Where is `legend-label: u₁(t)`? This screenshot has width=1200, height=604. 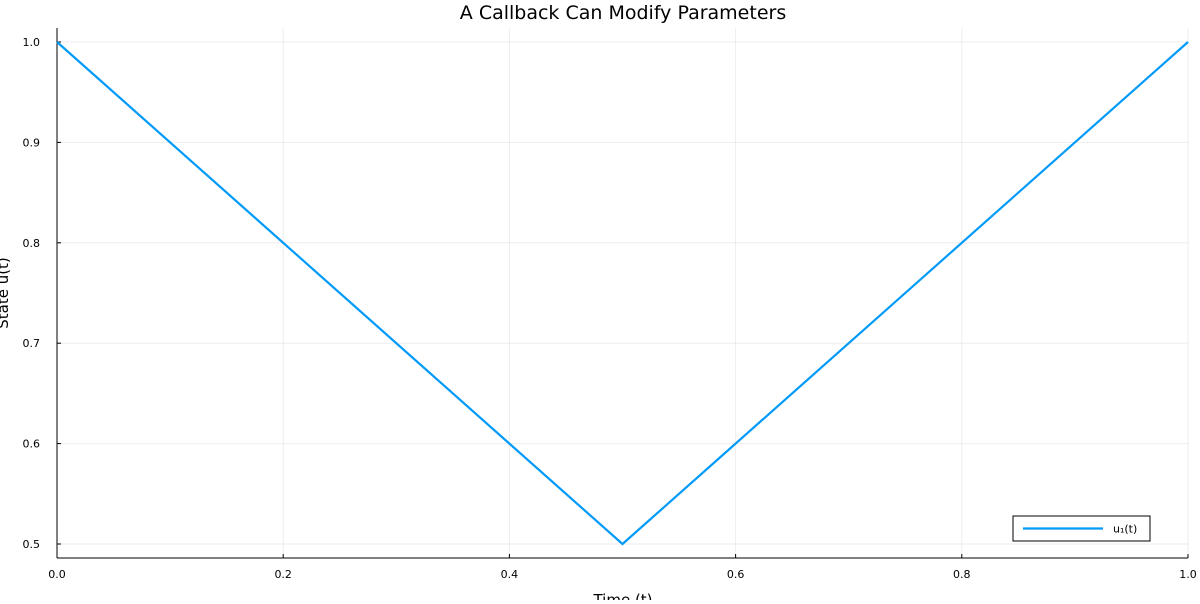 legend-label: u₁(t) is located at coordinates (1125, 529).